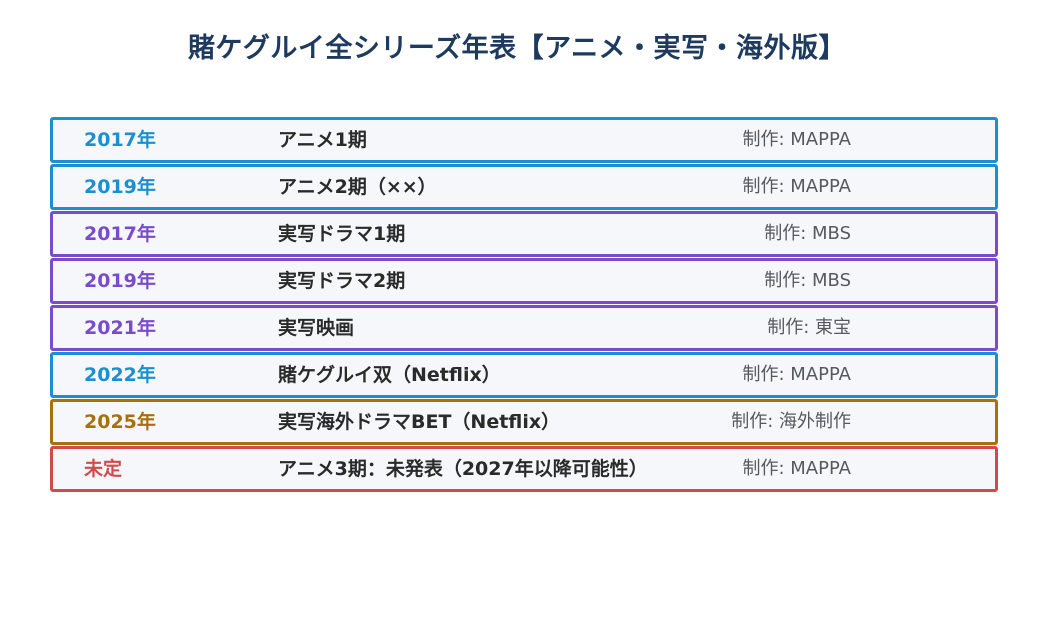 This screenshot has height=624, width=1047. Describe the element at coordinates (342, 234) in the screenshot. I see `row-title: 実写ドラマ1期` at that location.